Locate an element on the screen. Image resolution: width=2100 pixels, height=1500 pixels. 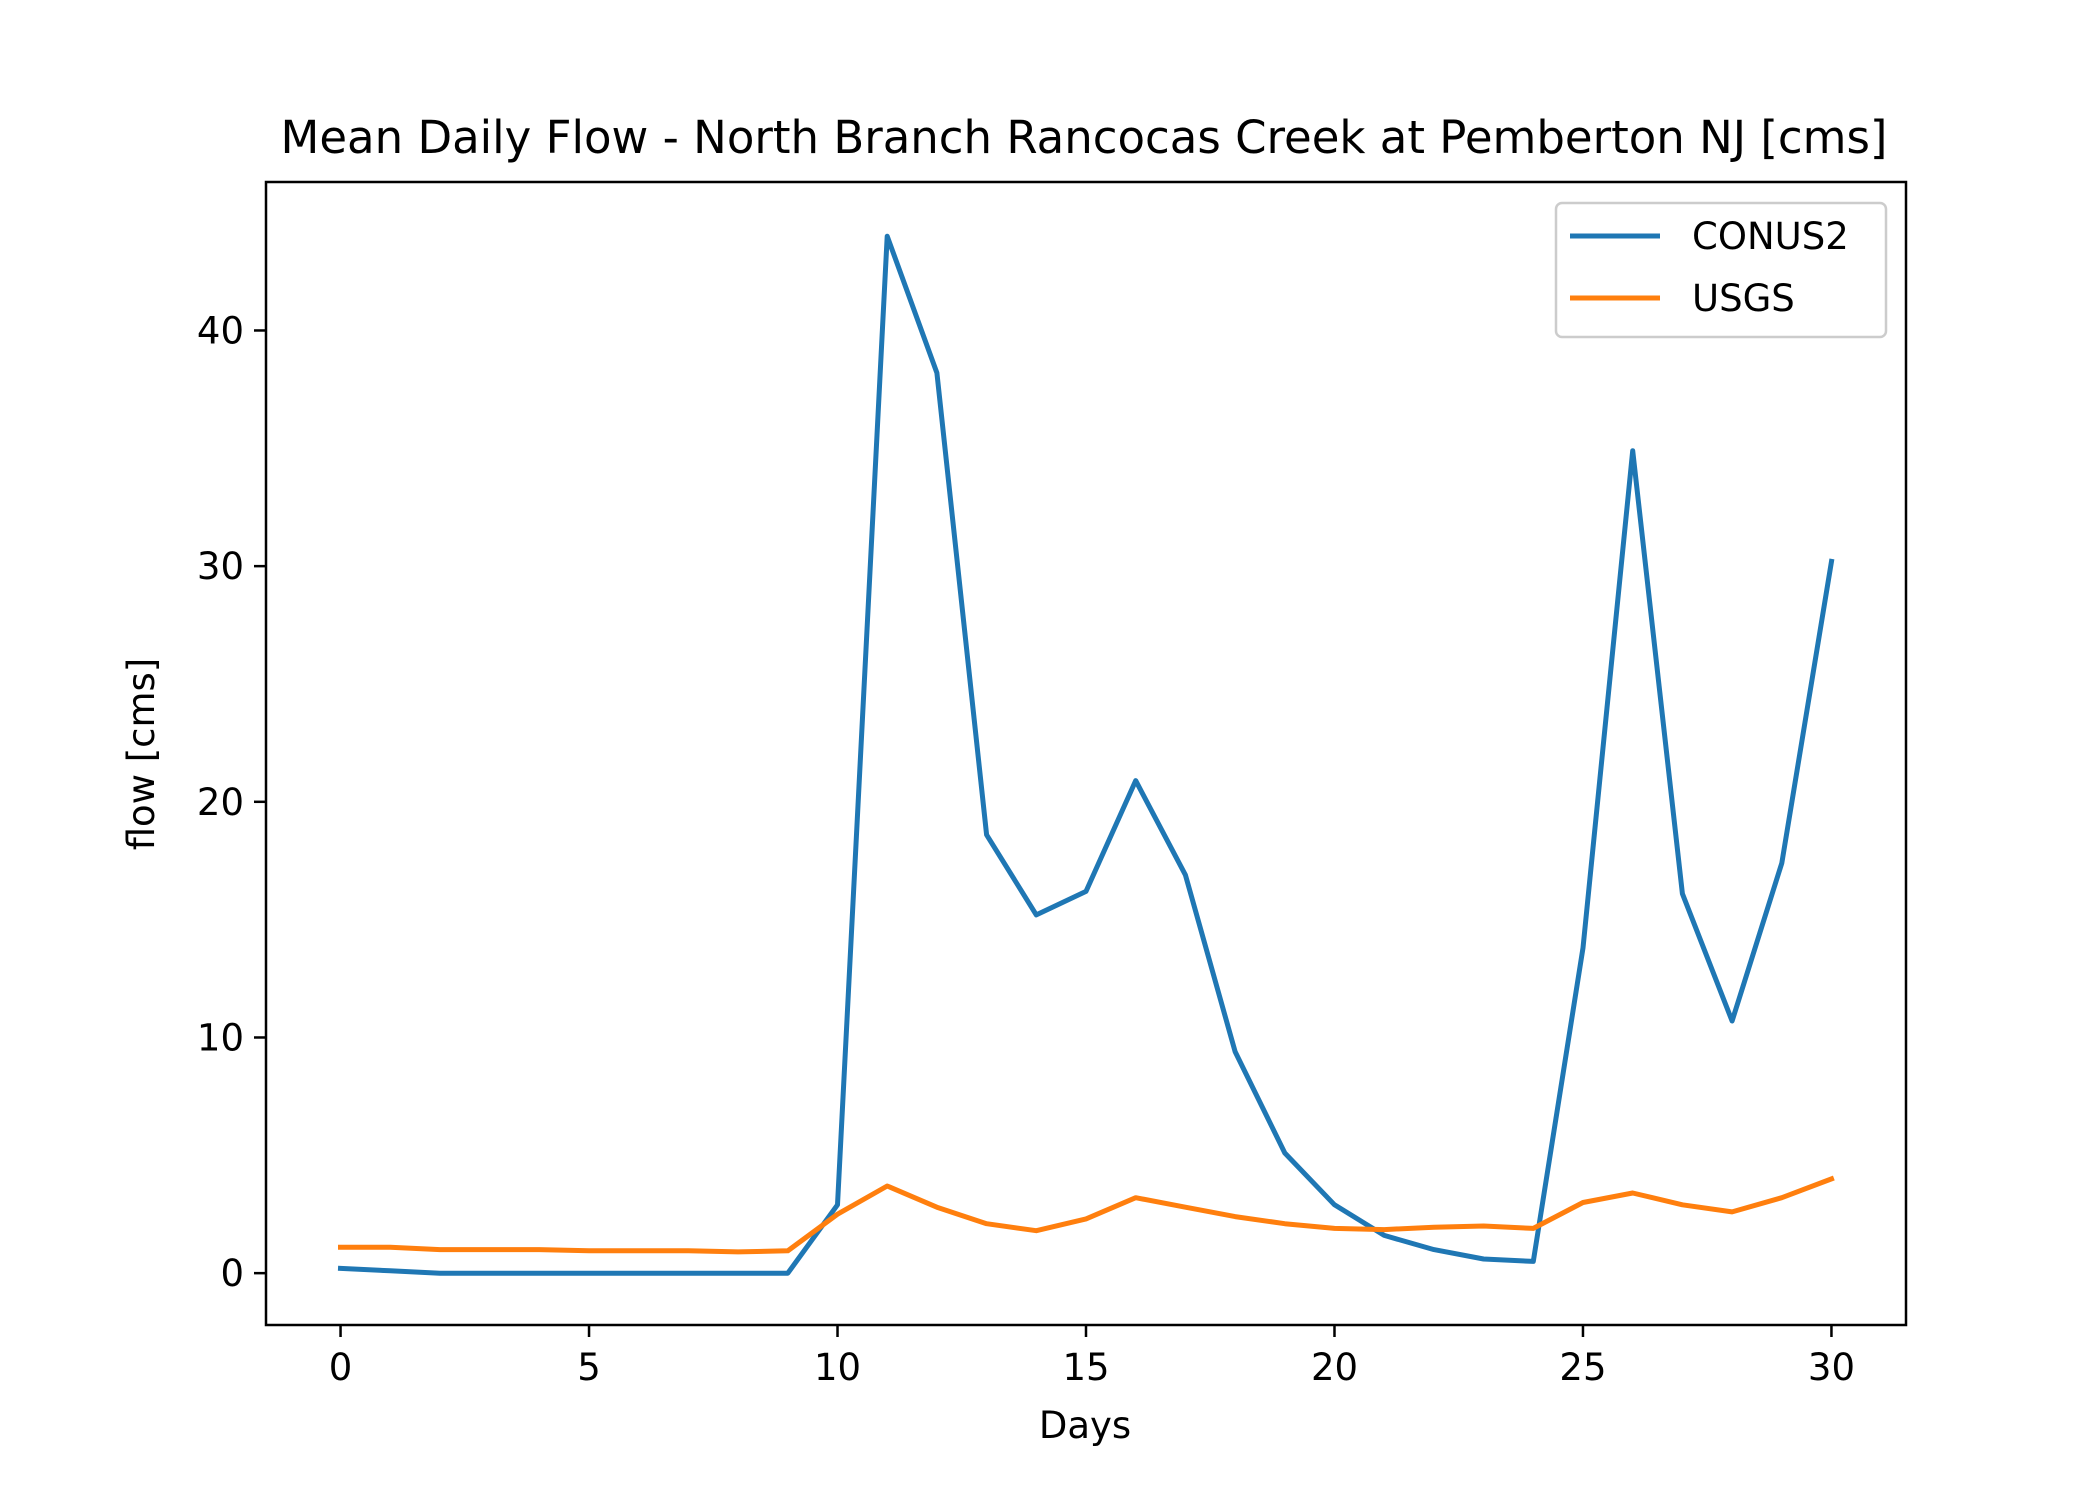
x-tick-label: 0 is located at coordinates (341, 1367).